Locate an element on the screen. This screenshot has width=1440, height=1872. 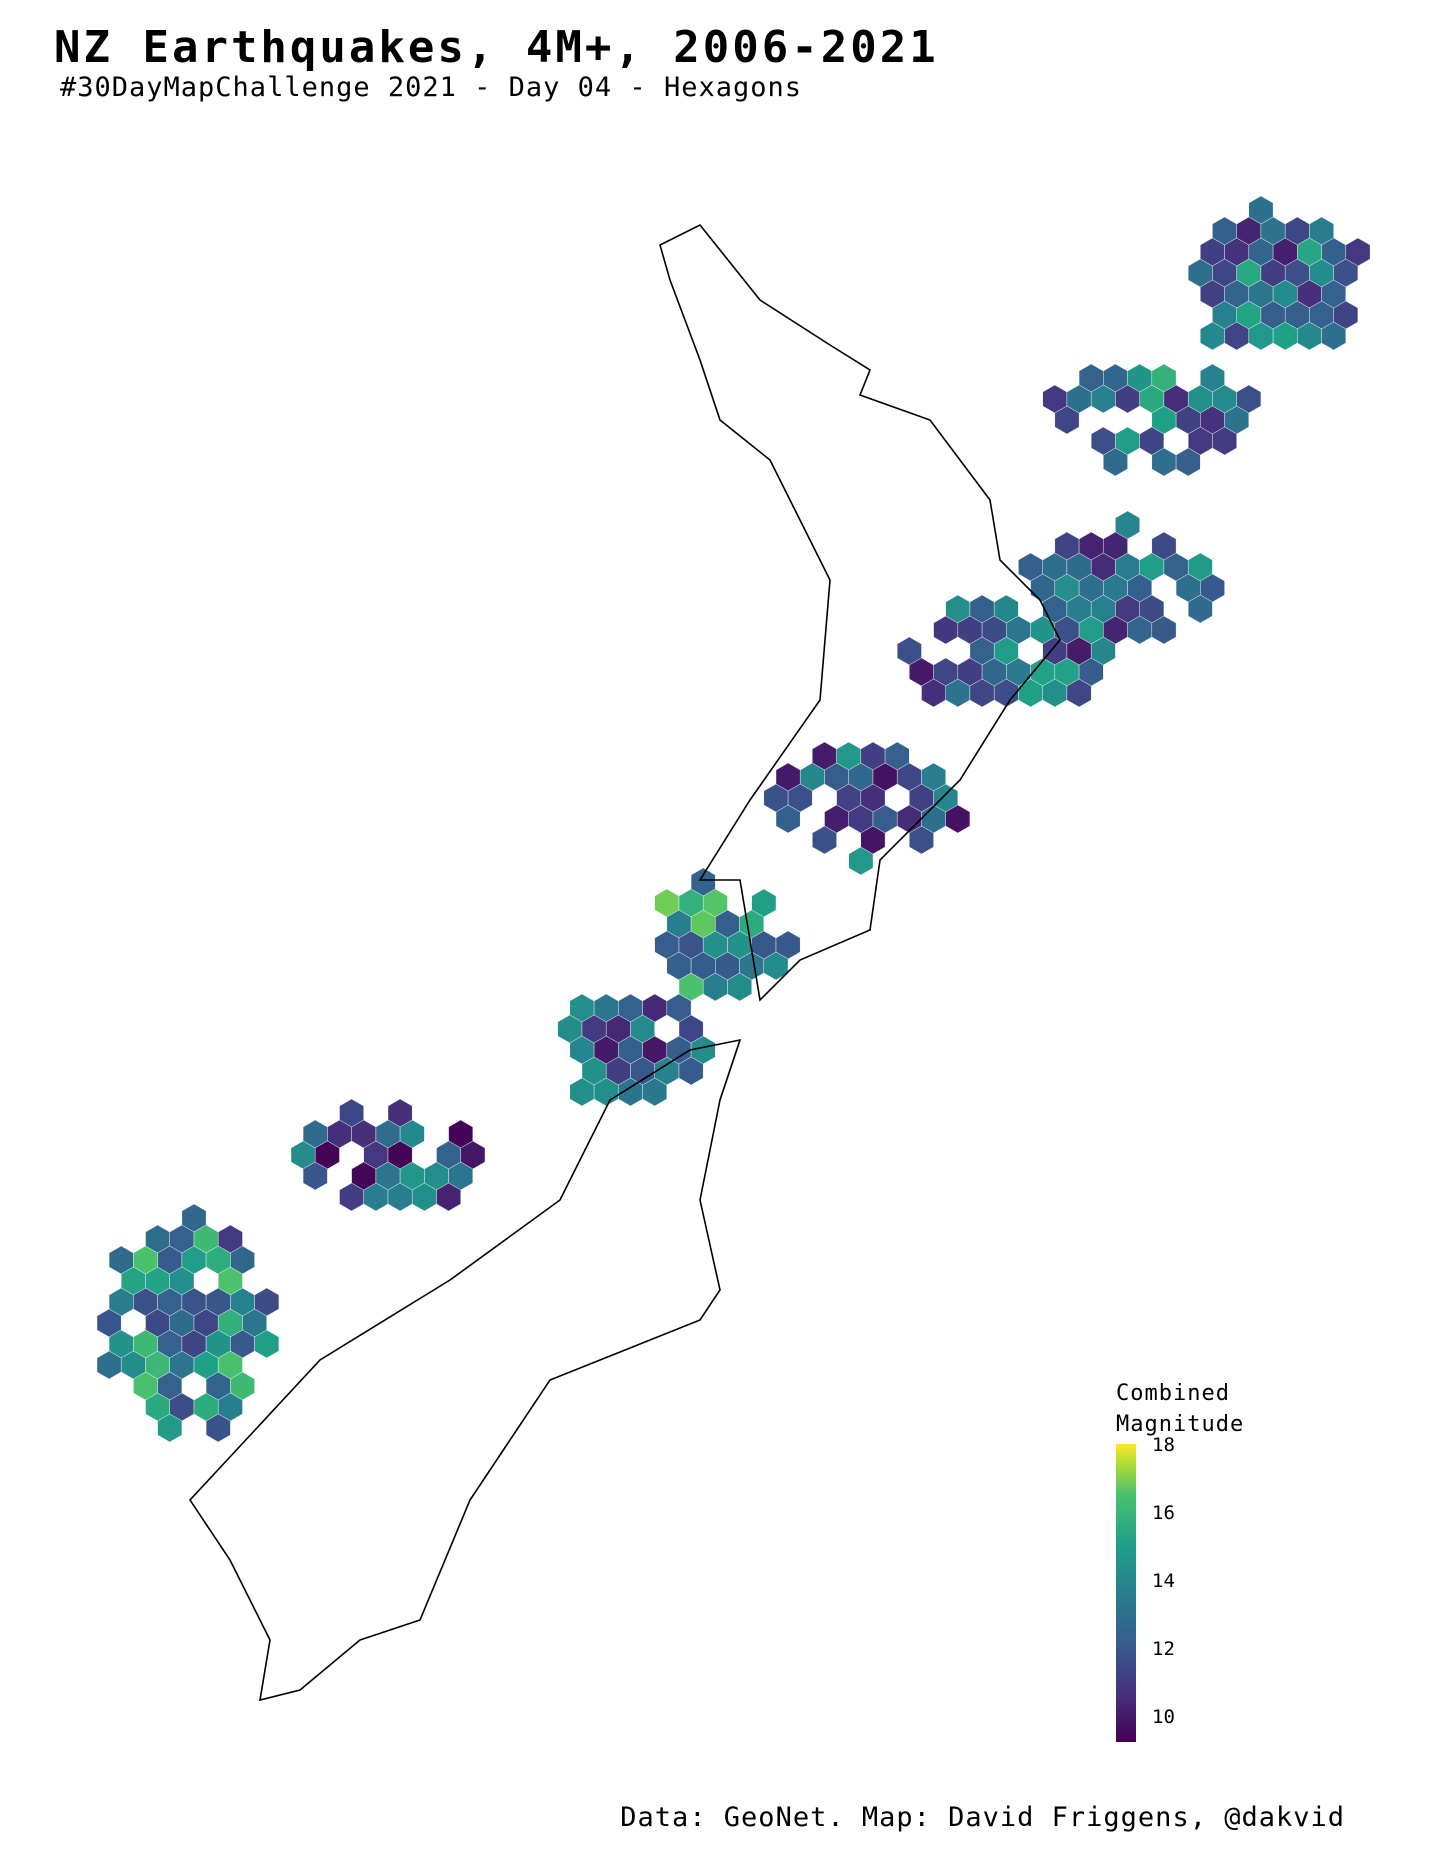
legend-title-line2: Magnitude is located at coordinates (1180, 1424).